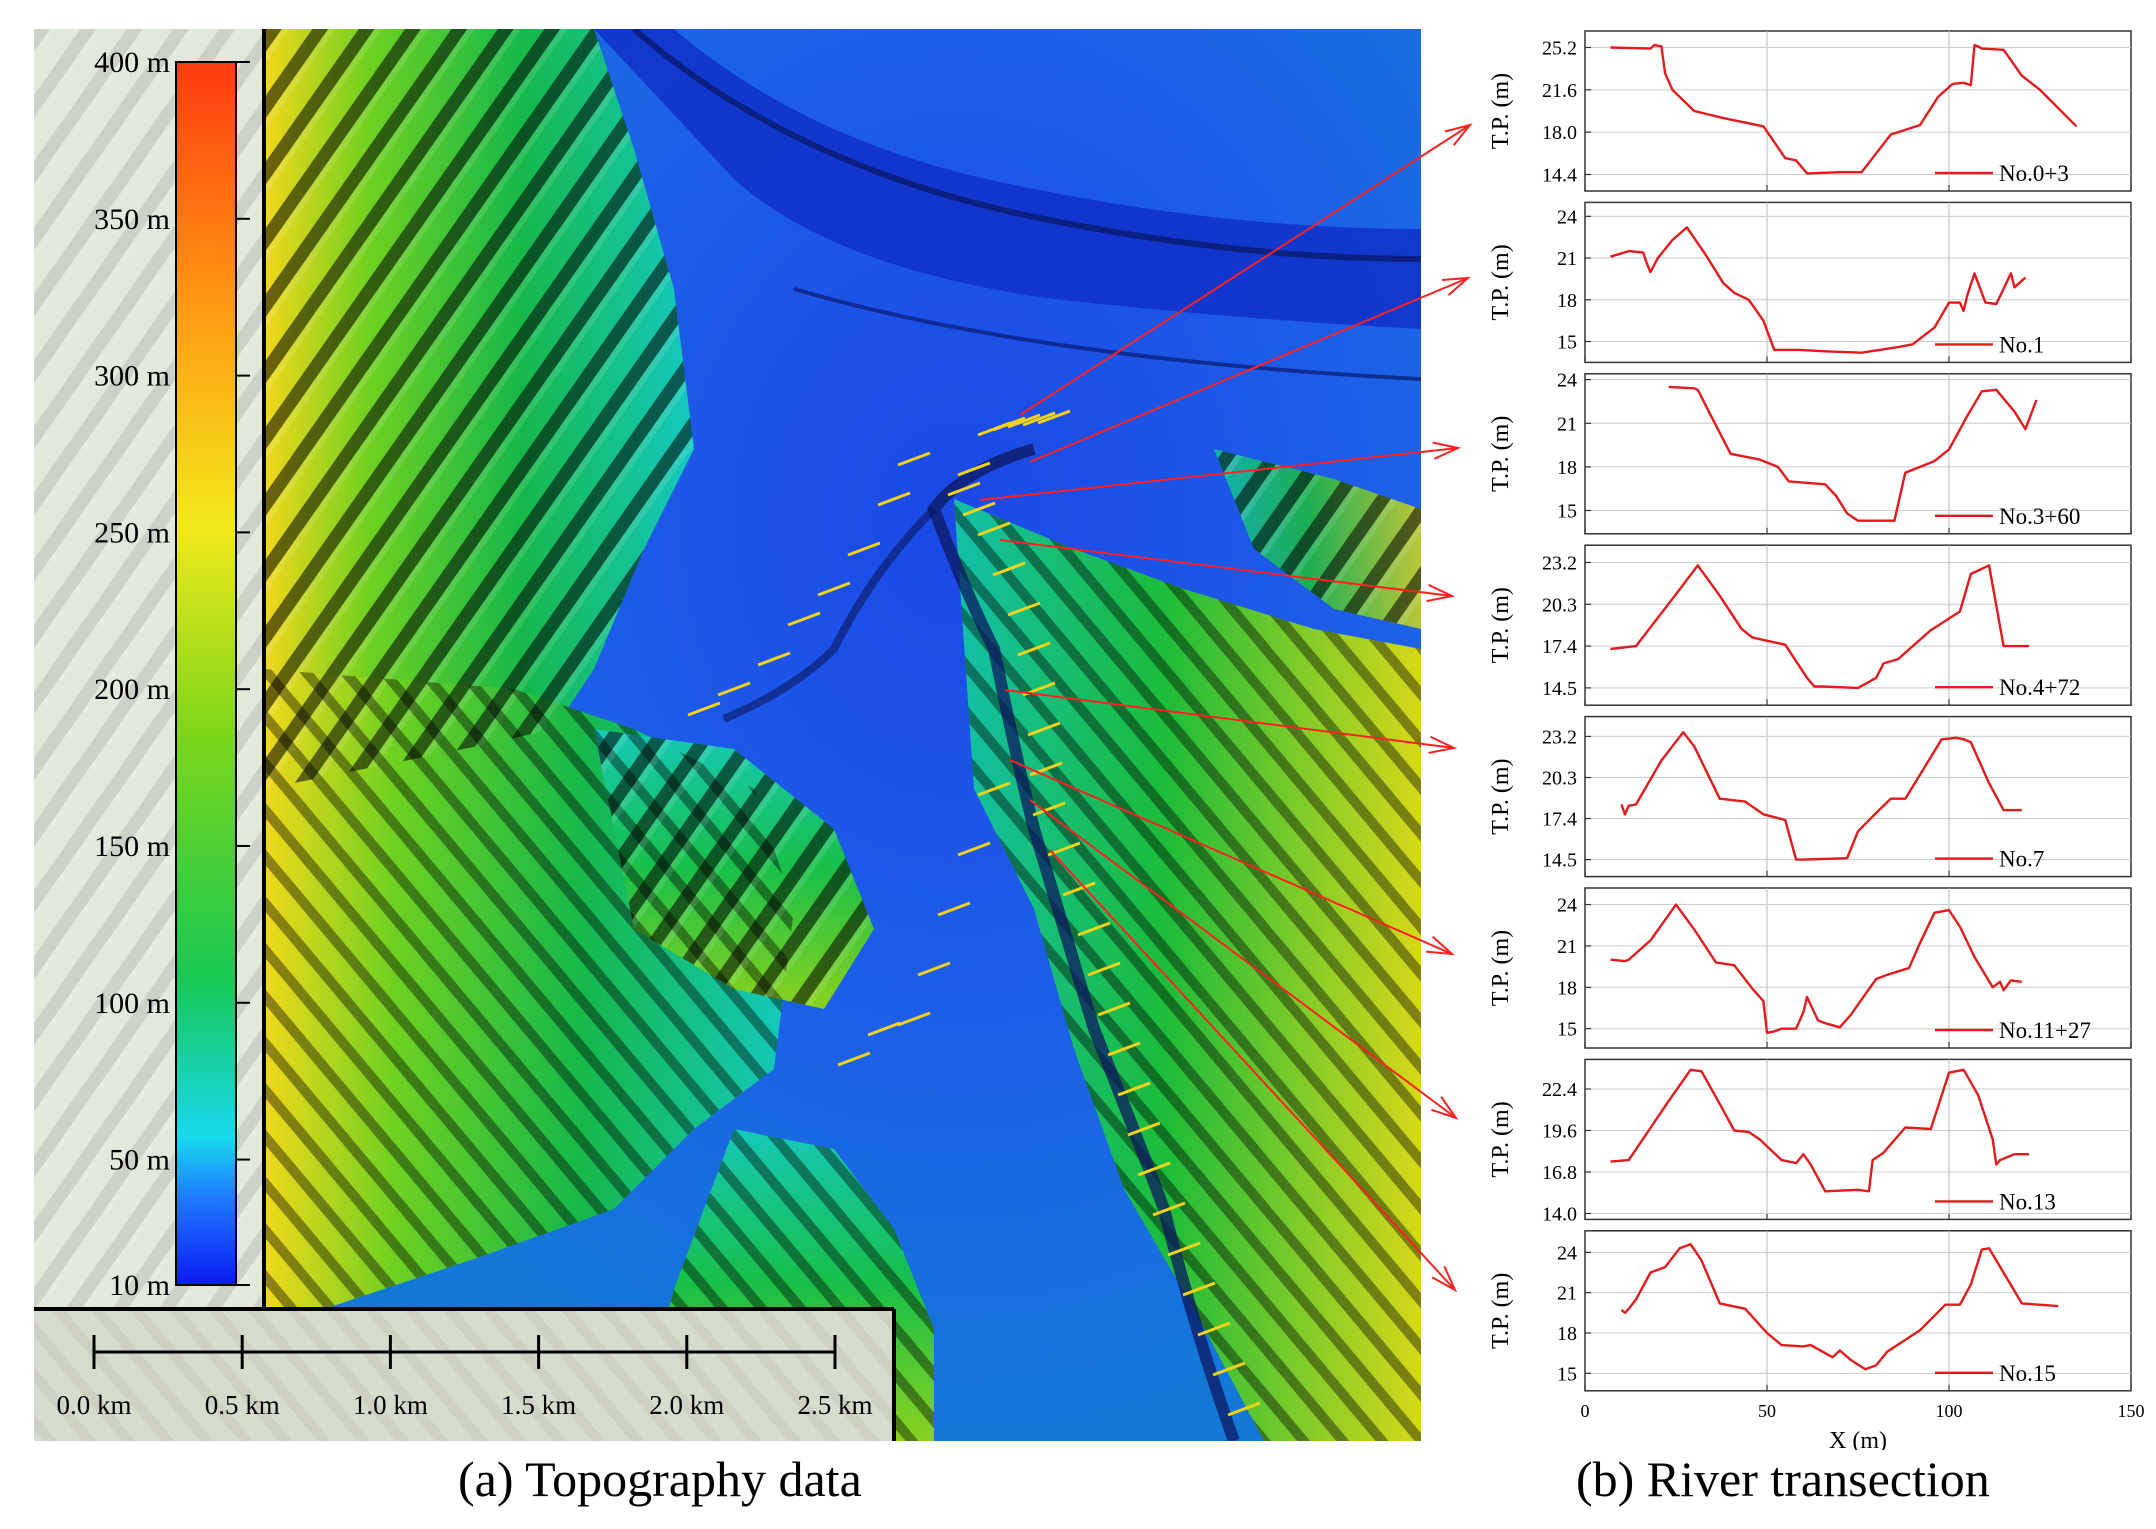 The height and width of the screenshot is (1529, 2156). What do you see at coordinates (1559, 689) in the screenshot?
I see `y-tick-label: 14.5` at bounding box center [1559, 689].